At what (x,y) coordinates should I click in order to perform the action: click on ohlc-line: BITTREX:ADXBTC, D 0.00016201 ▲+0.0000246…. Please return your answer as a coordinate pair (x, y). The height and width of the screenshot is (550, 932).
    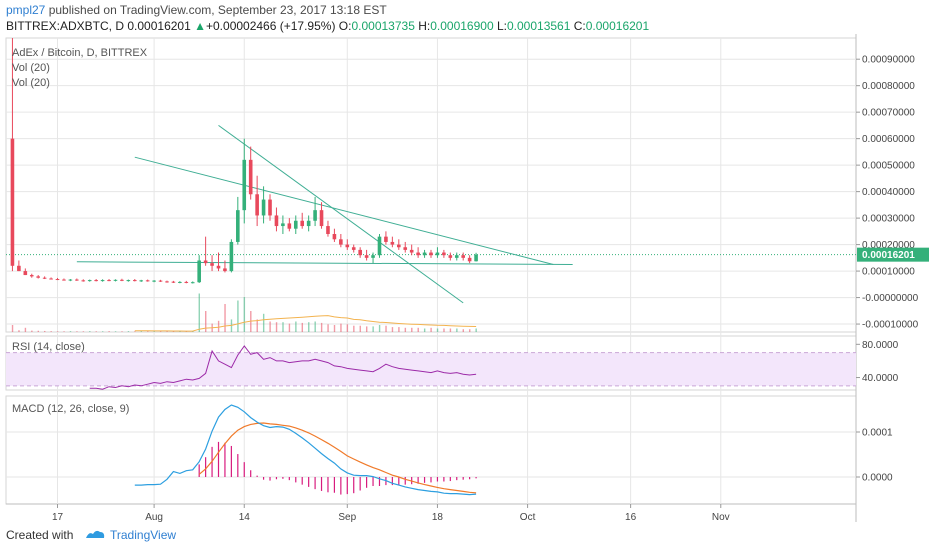
    Looking at the image, I should click on (327, 26).